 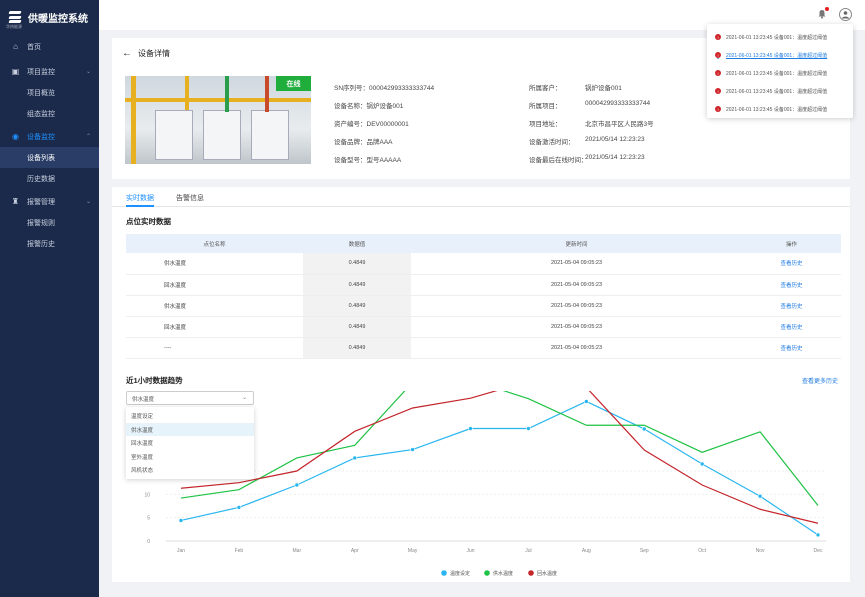 What do you see at coordinates (49, 46) in the screenshot?
I see `sidebar-item-home: ⌂ 首页` at bounding box center [49, 46].